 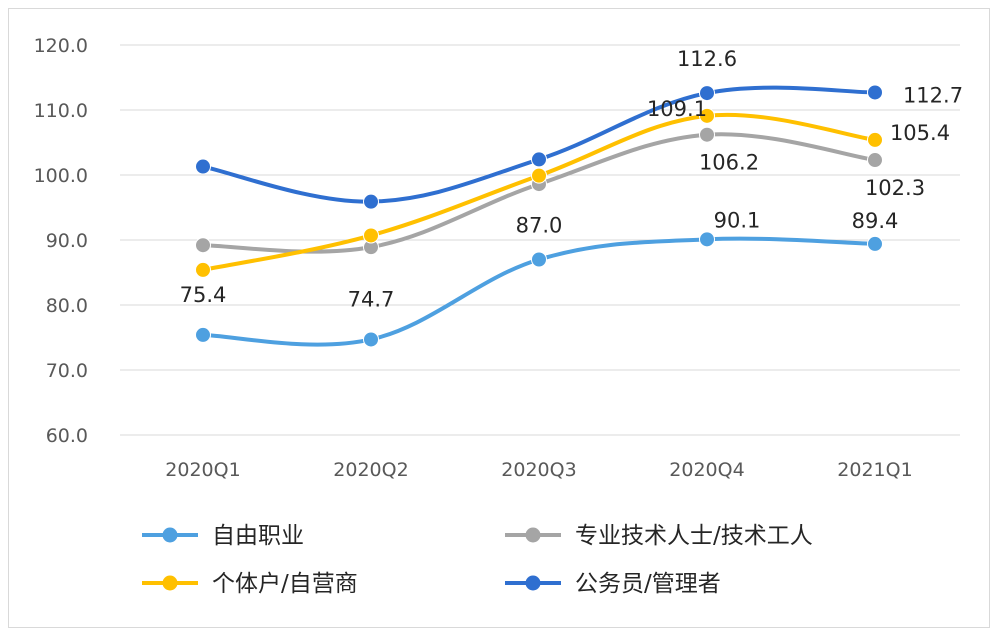 I want to click on data-label: 109.1, so click(x=677, y=109).